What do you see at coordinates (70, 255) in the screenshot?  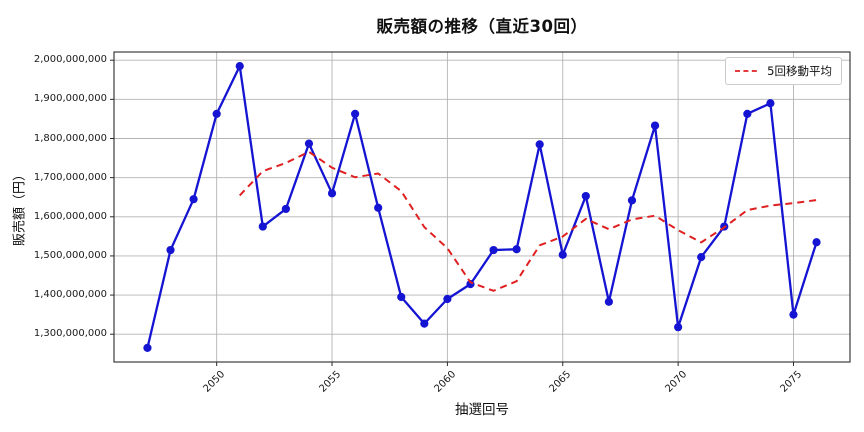 I see `y-tick-label: 1,500,000,000` at bounding box center [70, 255].